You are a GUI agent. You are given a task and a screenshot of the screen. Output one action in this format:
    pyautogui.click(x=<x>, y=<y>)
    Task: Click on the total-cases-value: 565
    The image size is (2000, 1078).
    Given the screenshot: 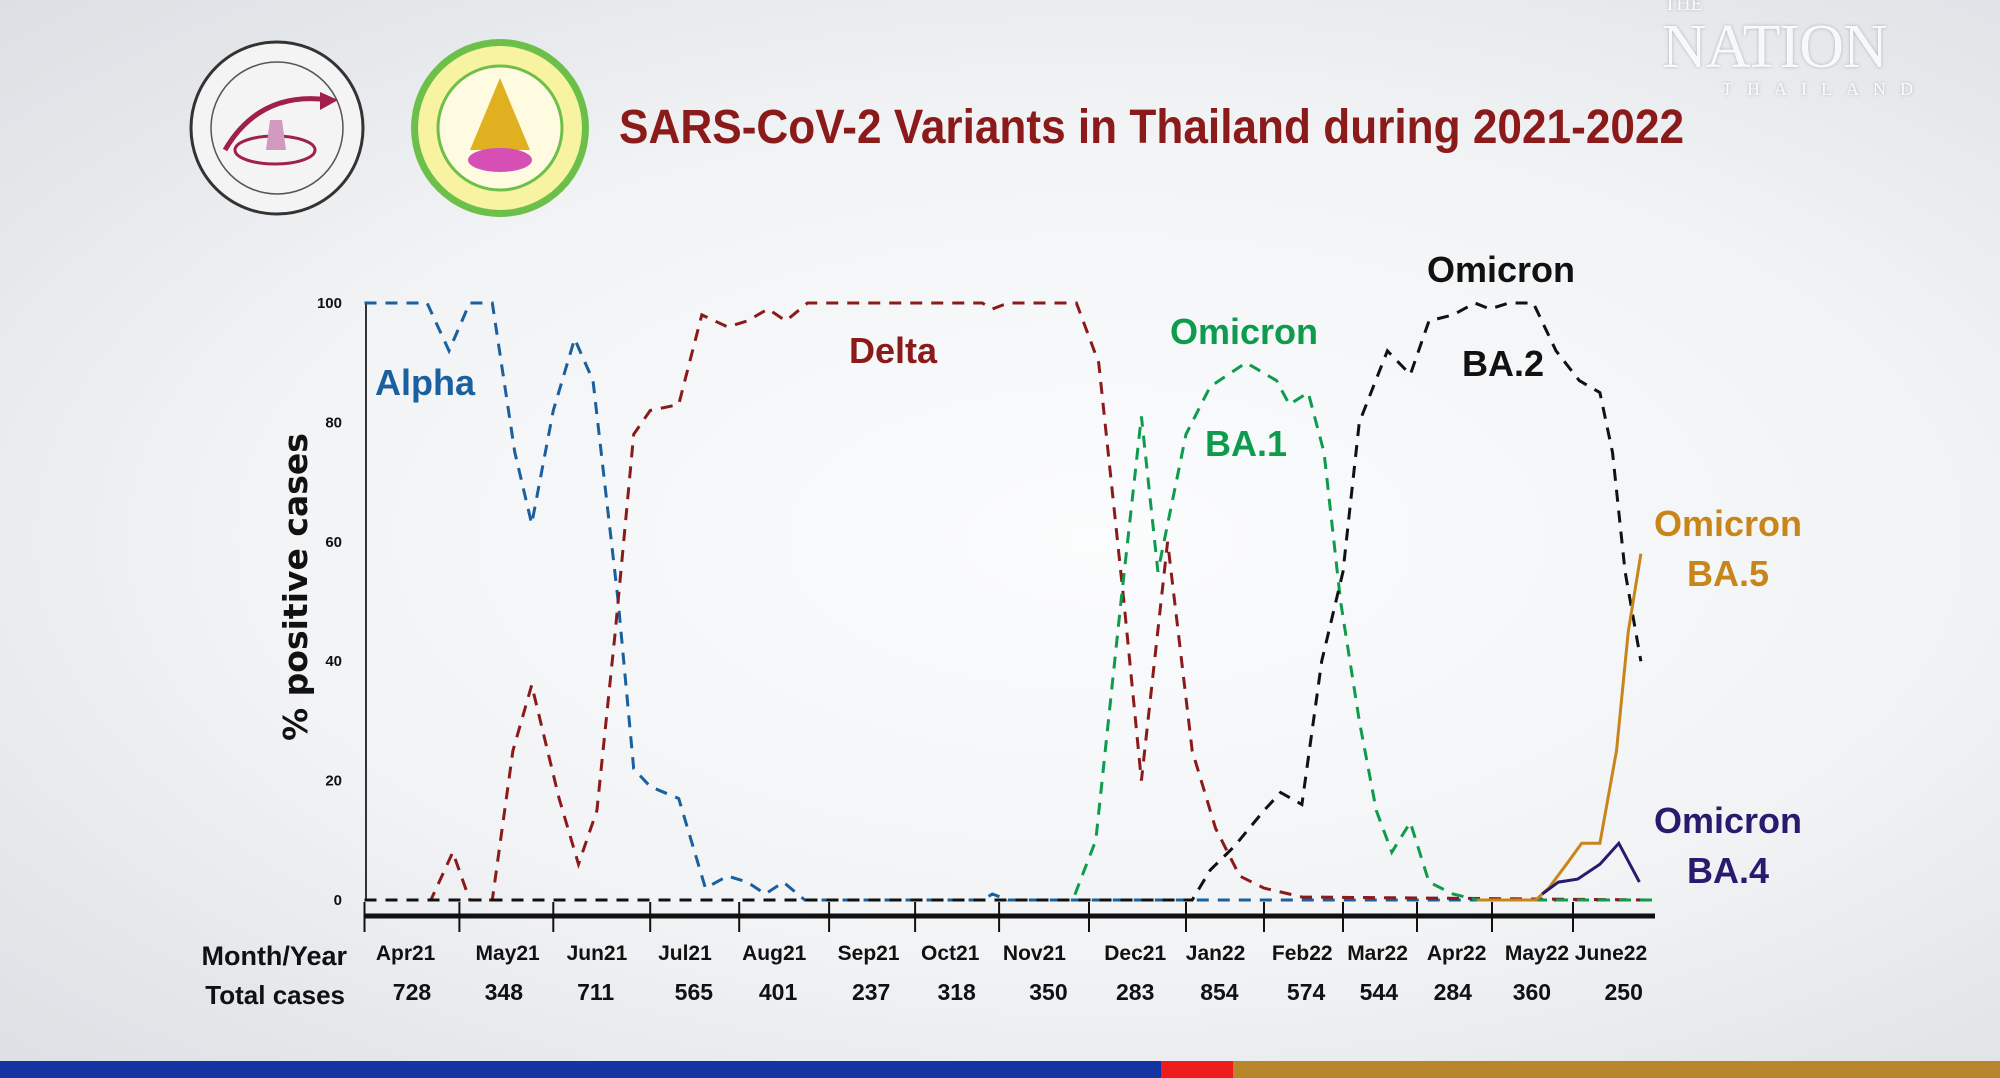 What is the action you would take?
    pyautogui.click(x=694, y=992)
    